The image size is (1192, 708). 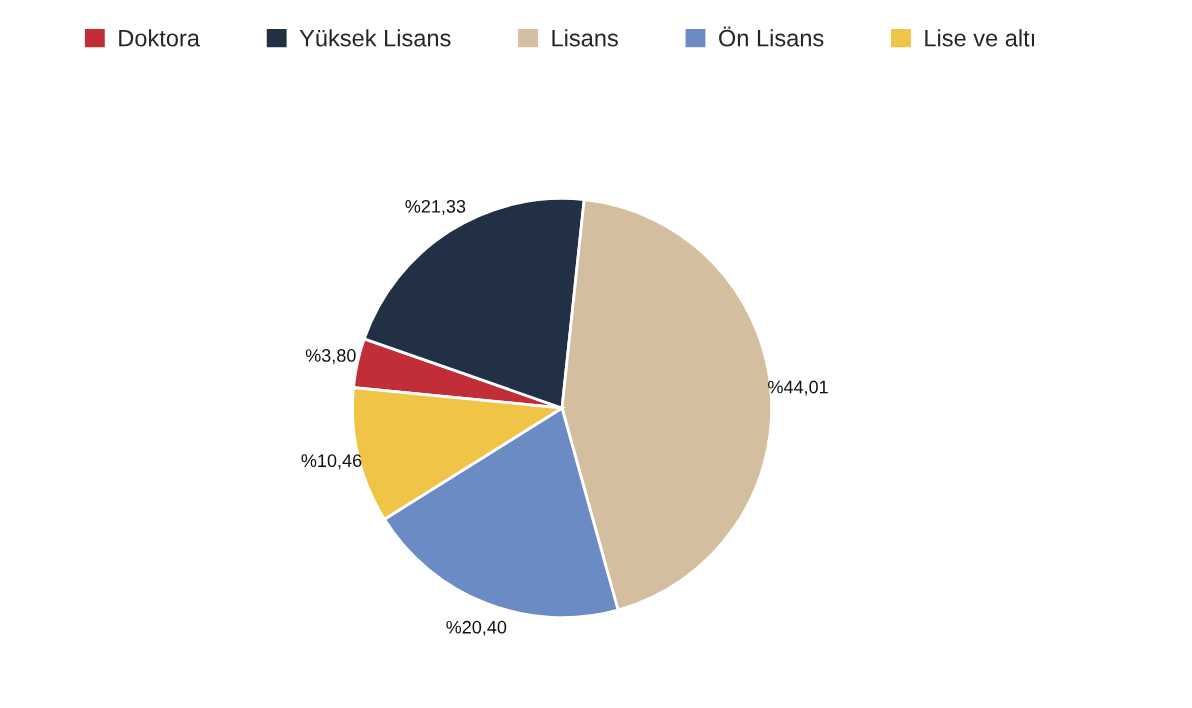 What do you see at coordinates (375, 38) in the screenshot?
I see `legend-label: Yüksek Lisans` at bounding box center [375, 38].